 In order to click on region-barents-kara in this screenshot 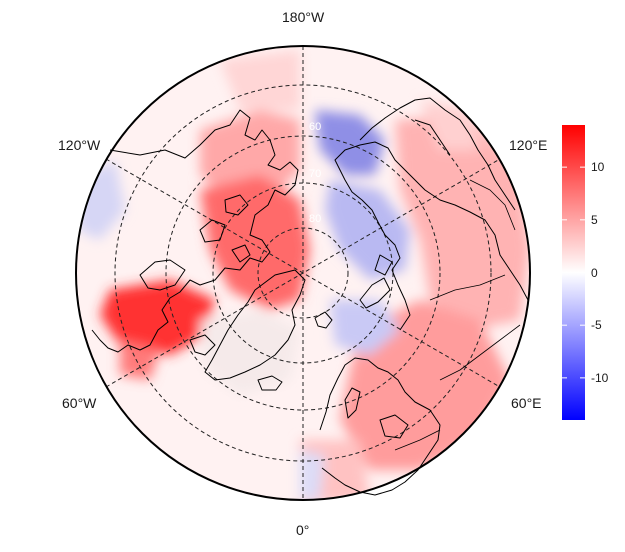, I will do `click(365, 327)`.